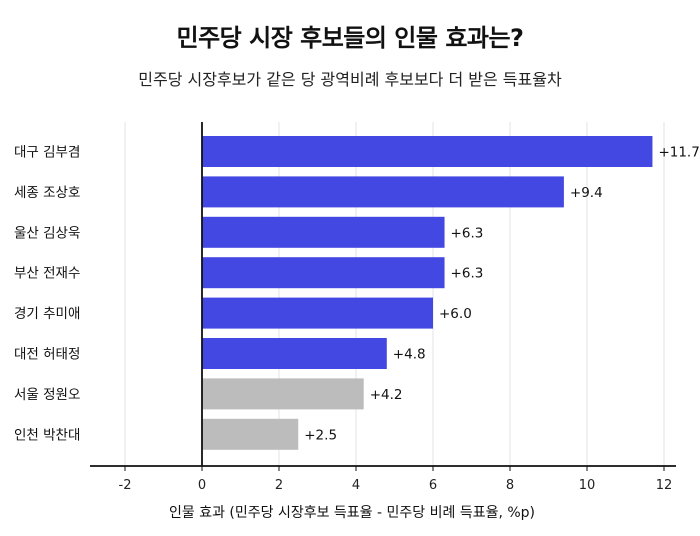  What do you see at coordinates (678, 153) in the screenshot?
I see `data-label: +11.7` at bounding box center [678, 153].